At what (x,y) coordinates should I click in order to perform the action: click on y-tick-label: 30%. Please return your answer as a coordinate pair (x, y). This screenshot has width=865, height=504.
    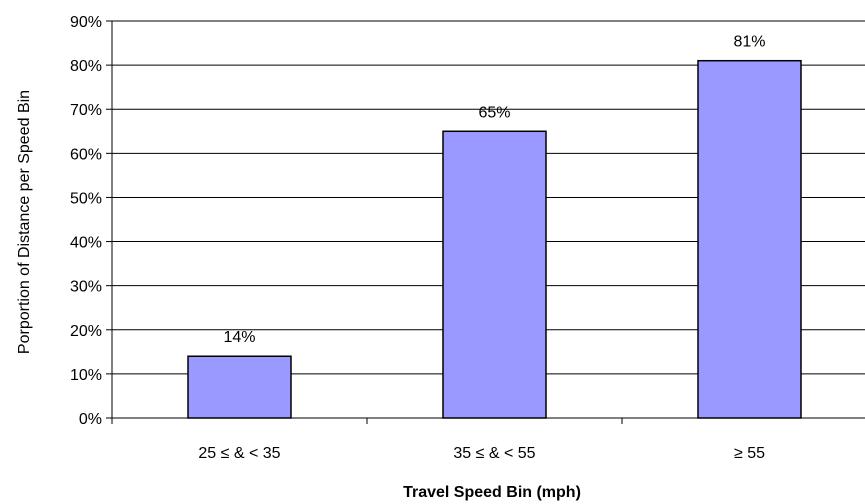
    Looking at the image, I should click on (86, 287).